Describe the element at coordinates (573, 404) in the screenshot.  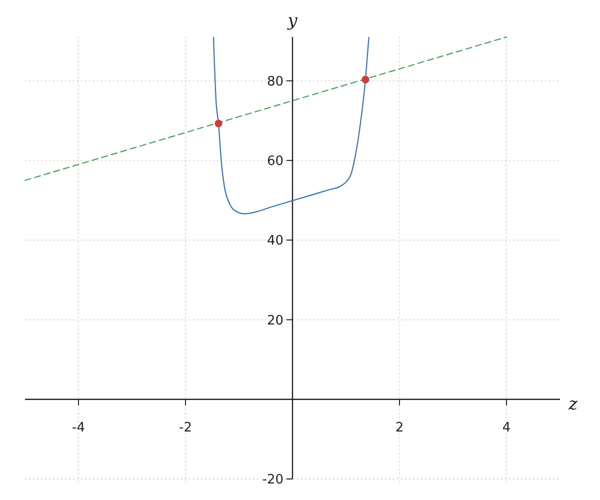
I see `x-axis-title: z` at that location.